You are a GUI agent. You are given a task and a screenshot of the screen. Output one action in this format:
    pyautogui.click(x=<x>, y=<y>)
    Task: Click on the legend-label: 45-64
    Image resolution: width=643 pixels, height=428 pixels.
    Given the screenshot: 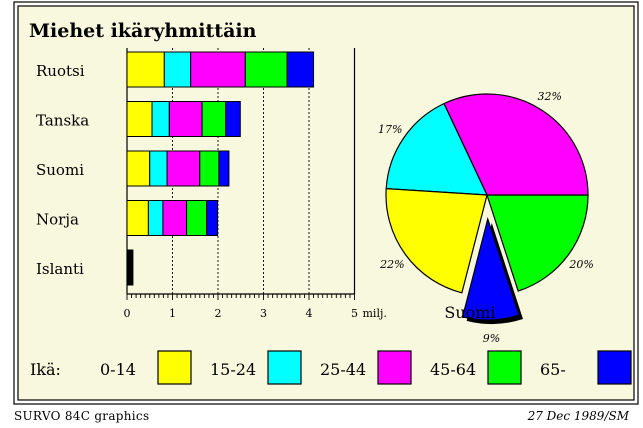 What is the action you would take?
    pyautogui.click(x=453, y=369)
    